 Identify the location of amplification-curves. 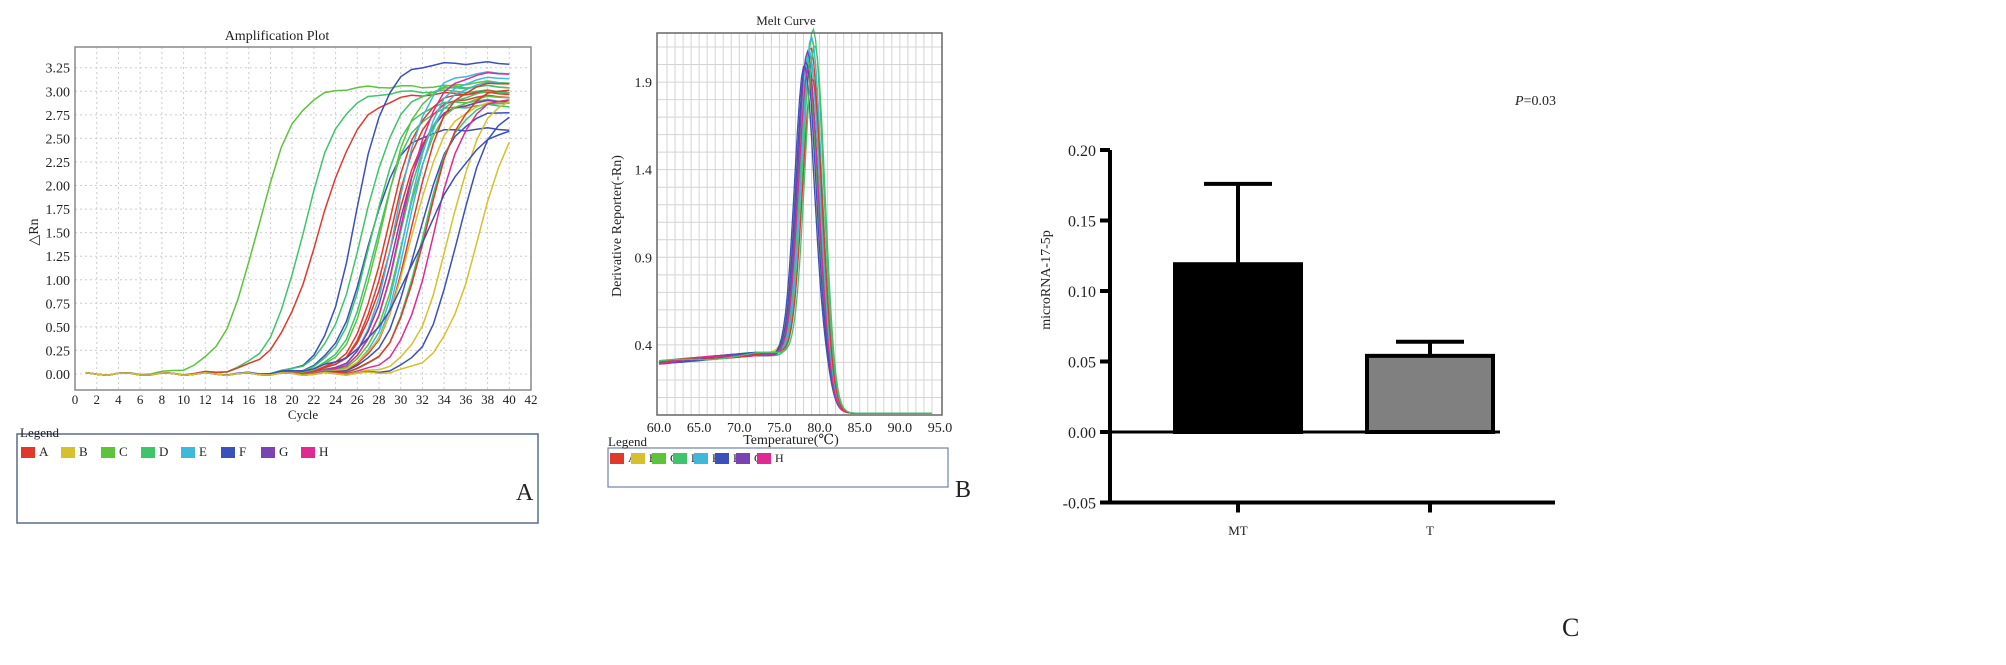
(297, 218).